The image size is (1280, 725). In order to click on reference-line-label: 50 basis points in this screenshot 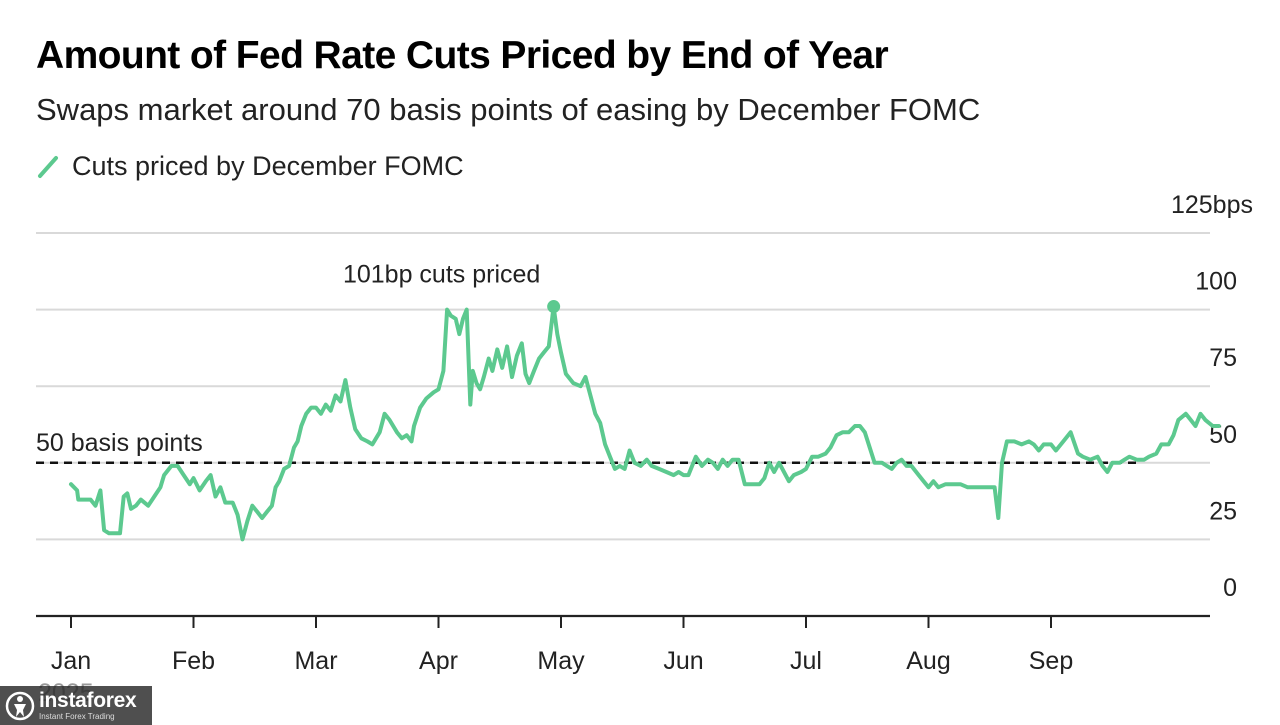, I will do `click(119, 443)`.